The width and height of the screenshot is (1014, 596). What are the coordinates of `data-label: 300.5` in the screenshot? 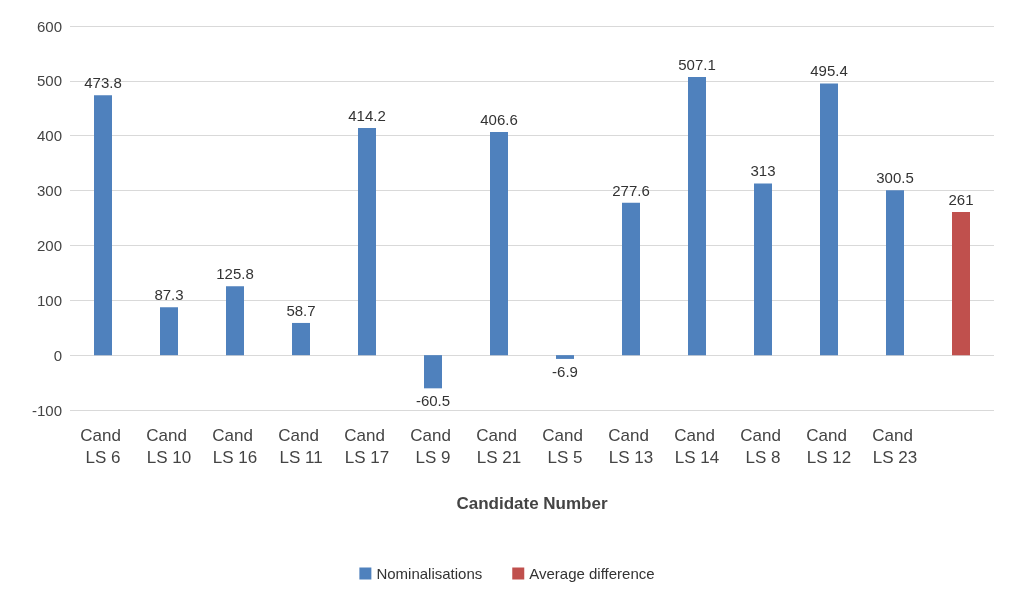 It's located at (895, 178).